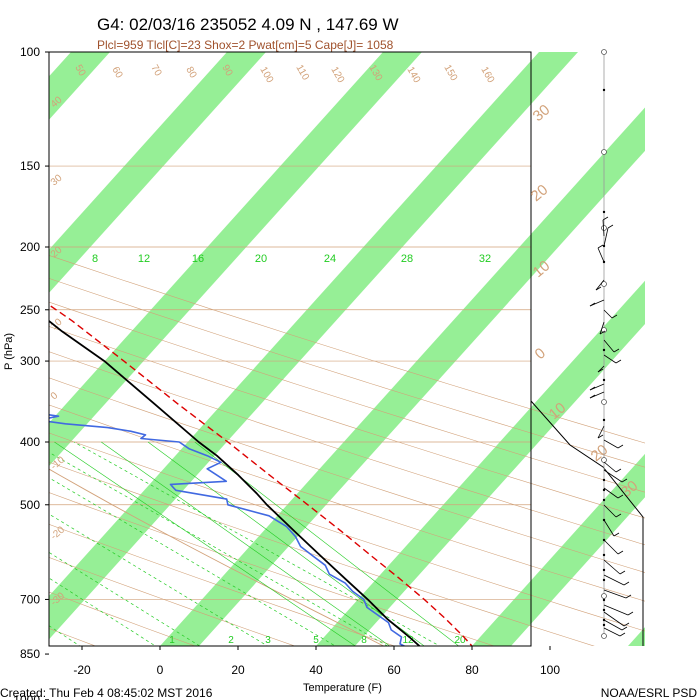 Image resolution: width=700 pixels, height=700 pixels. What do you see at coordinates (302, 73) in the screenshot?
I see `isotherm-label: 110` at bounding box center [302, 73].